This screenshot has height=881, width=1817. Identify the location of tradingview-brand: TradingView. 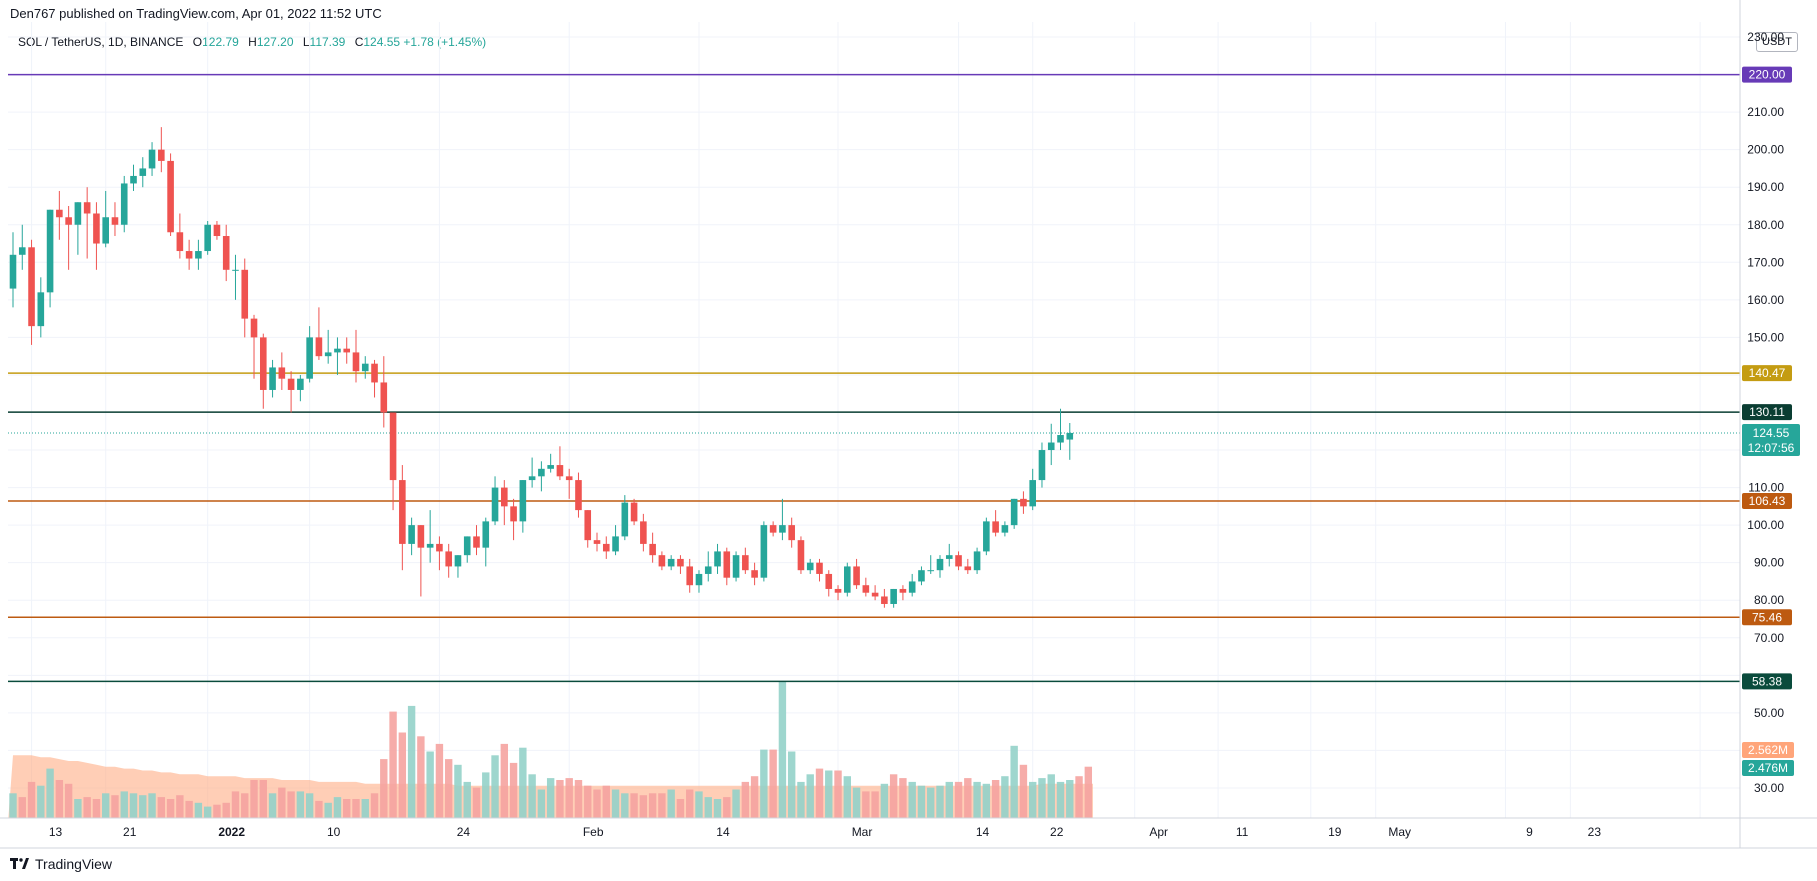
(74, 864).